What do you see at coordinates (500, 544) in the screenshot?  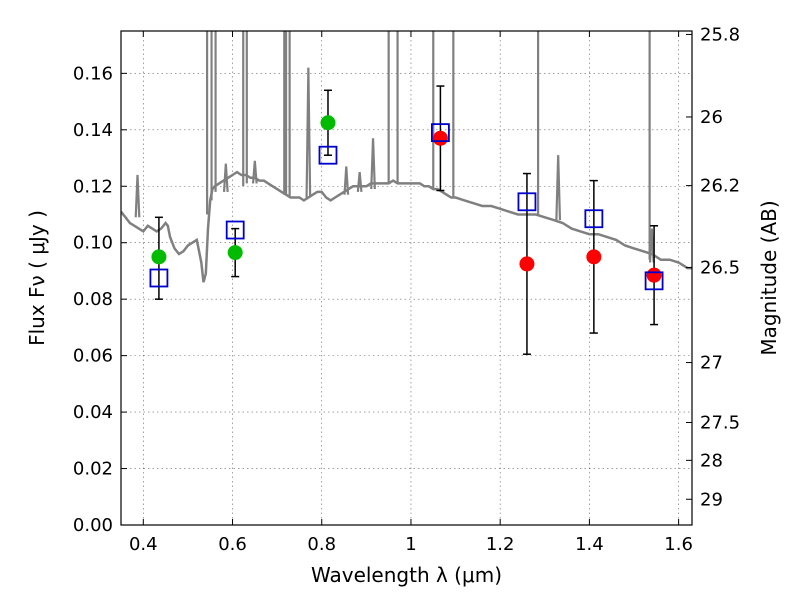 I see `x-tick-label: 1.2` at bounding box center [500, 544].